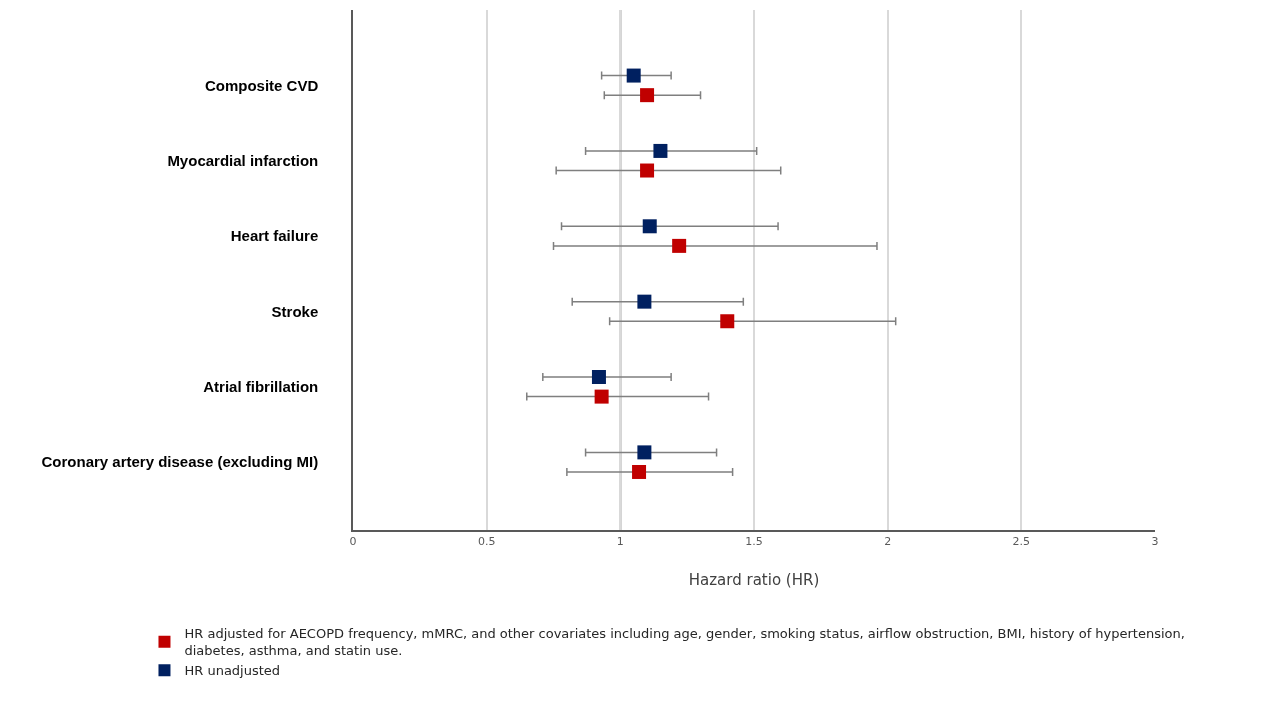 This screenshot has height=706, width=1266. I want to click on y-tick-label: Atrial fibrillation, so click(261, 387).